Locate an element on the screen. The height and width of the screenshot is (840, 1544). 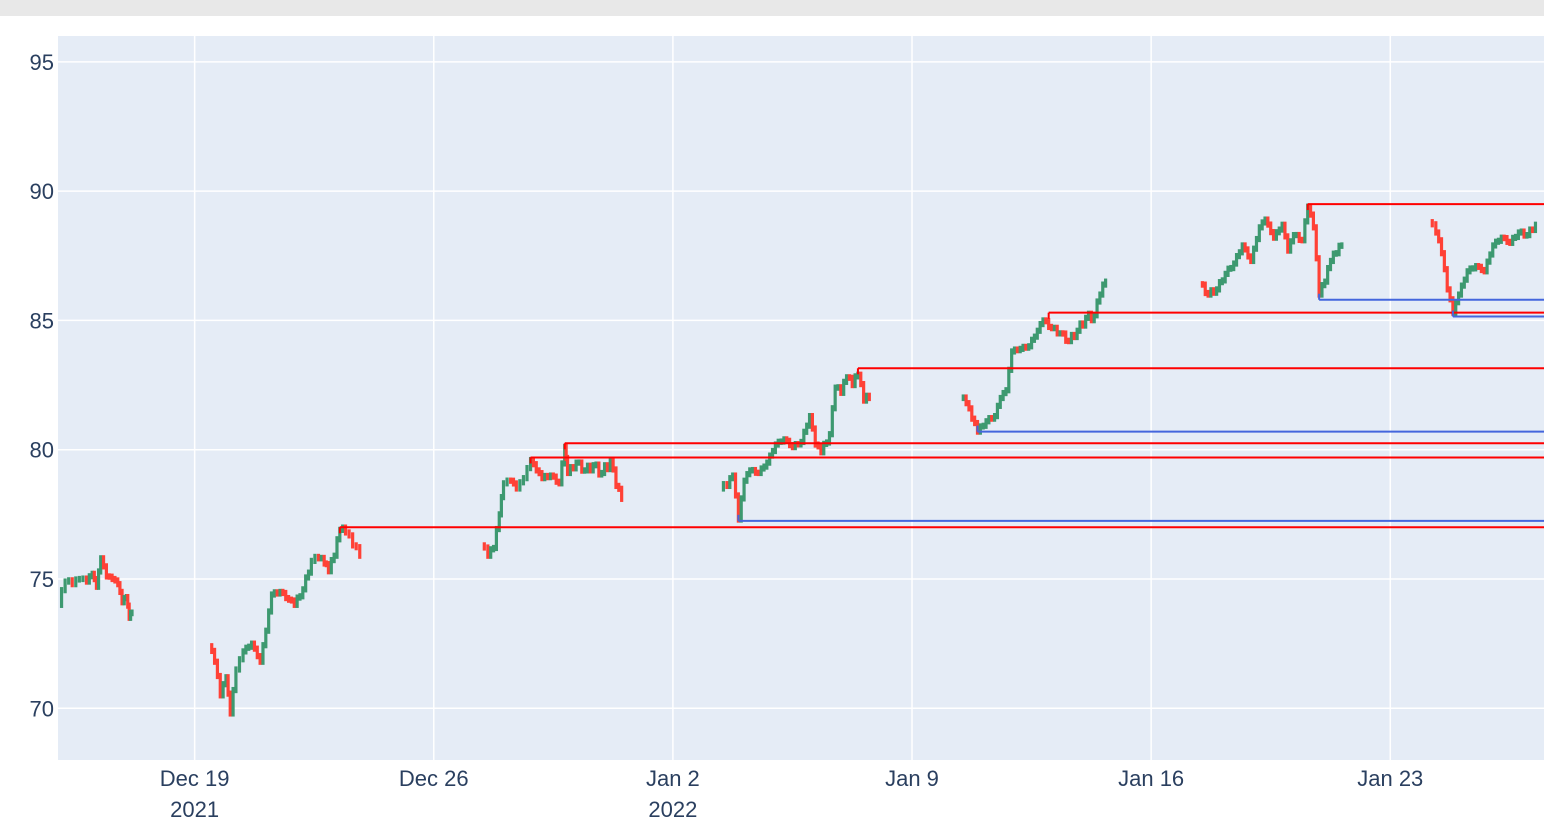
y-tick-label: 90 is located at coordinates (42, 191).